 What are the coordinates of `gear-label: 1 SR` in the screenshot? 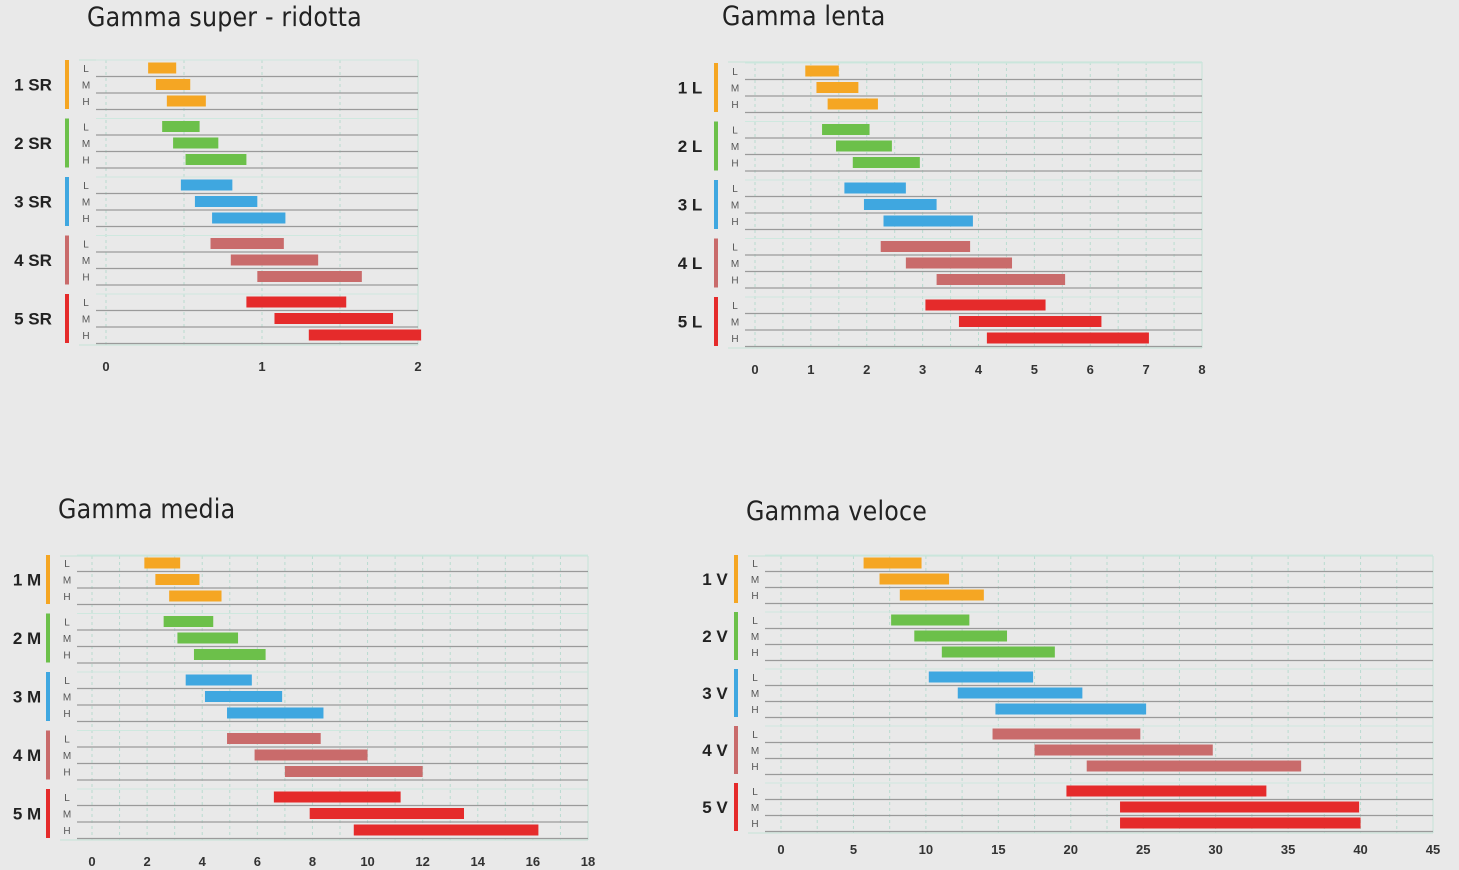 It's located at (33, 85).